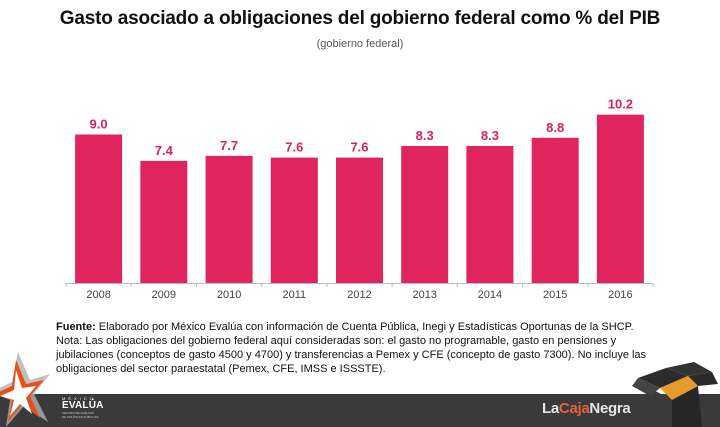 This screenshot has height=427, width=720. I want to click on data-label-2009: 7.4, so click(164, 150).